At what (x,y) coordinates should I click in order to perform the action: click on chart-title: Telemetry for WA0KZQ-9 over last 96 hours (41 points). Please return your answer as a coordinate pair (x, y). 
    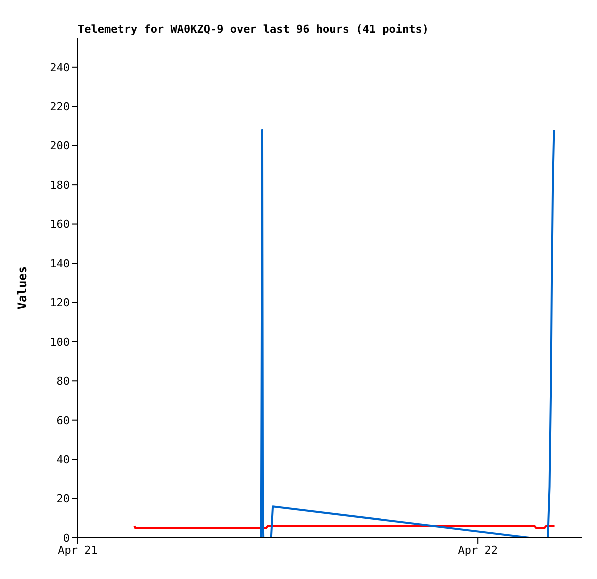
    Looking at the image, I should click on (253, 29).